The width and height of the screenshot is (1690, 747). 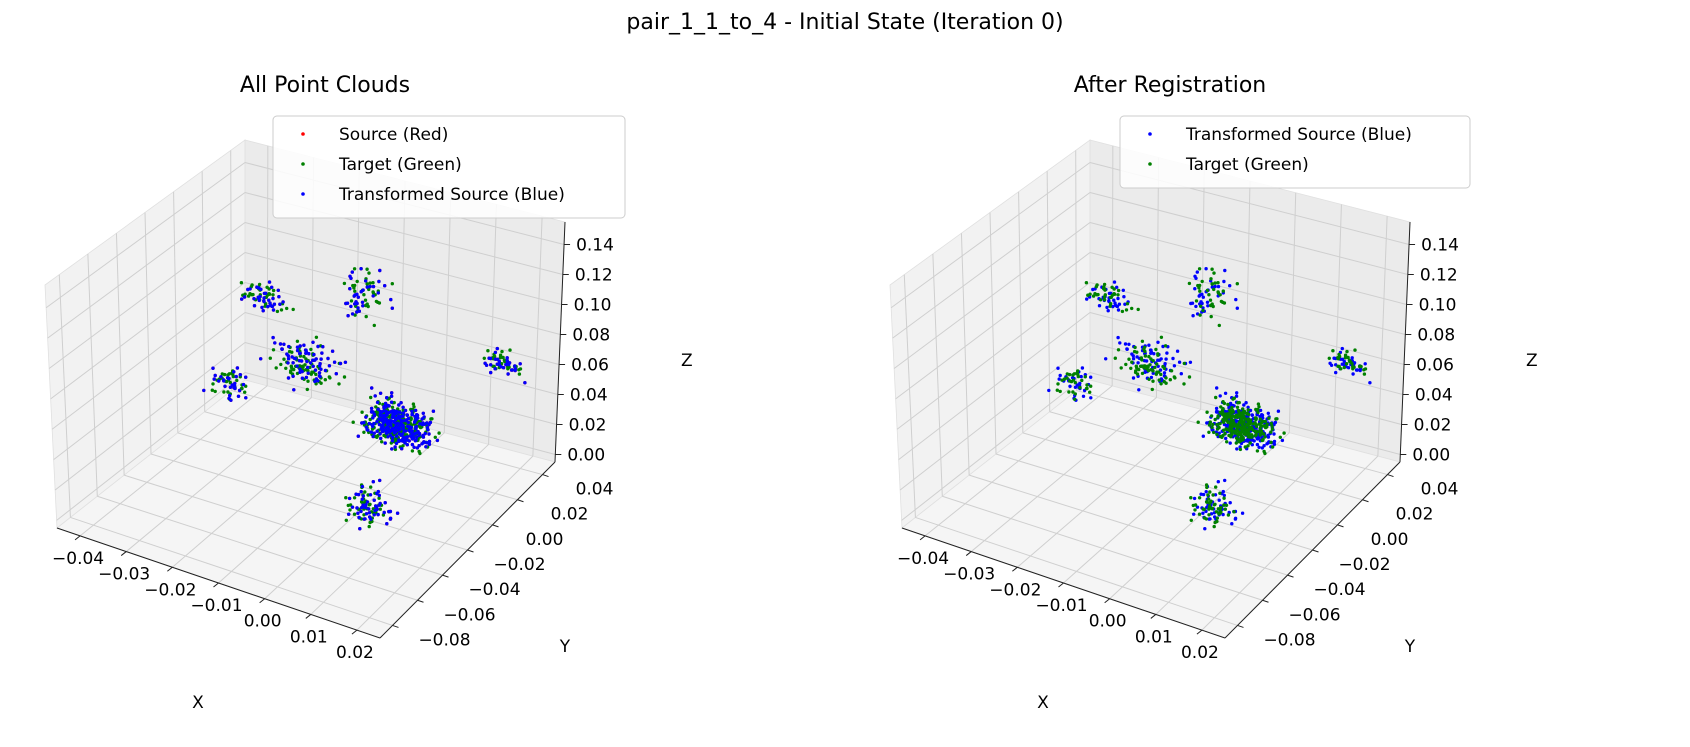 I want to click on y-tick-label: −0.04, so click(x=1339, y=590).